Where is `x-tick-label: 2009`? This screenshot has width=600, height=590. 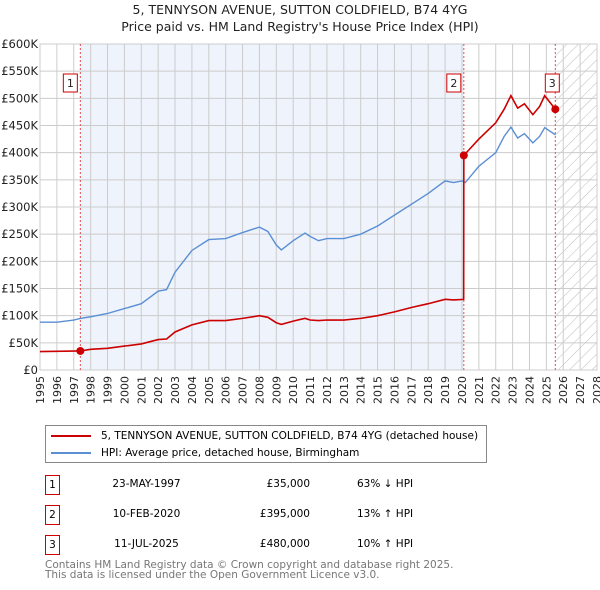 x-tick-label: 2009 is located at coordinates (276, 390).